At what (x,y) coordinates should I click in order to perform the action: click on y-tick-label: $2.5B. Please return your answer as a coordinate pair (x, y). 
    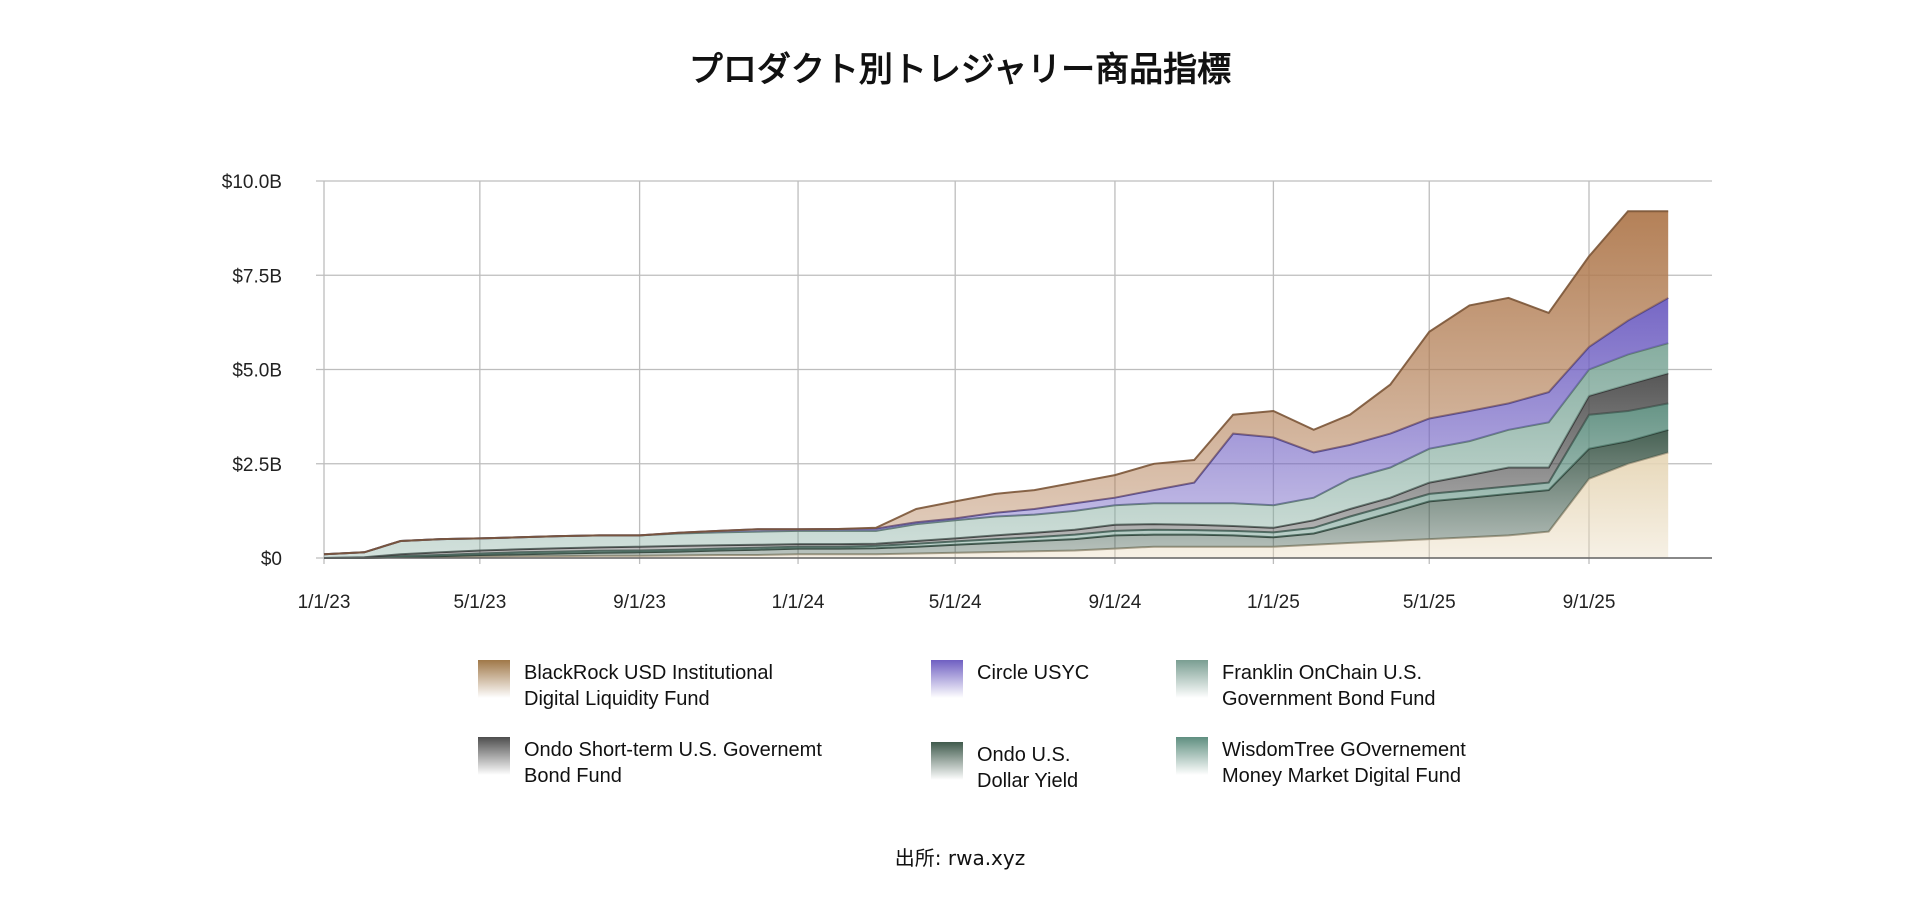
    Looking at the image, I should click on (257, 465).